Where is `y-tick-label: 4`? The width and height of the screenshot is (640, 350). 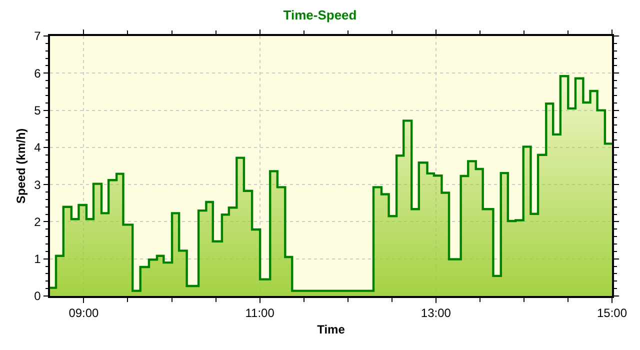 y-tick-label: 4 is located at coordinates (38, 147).